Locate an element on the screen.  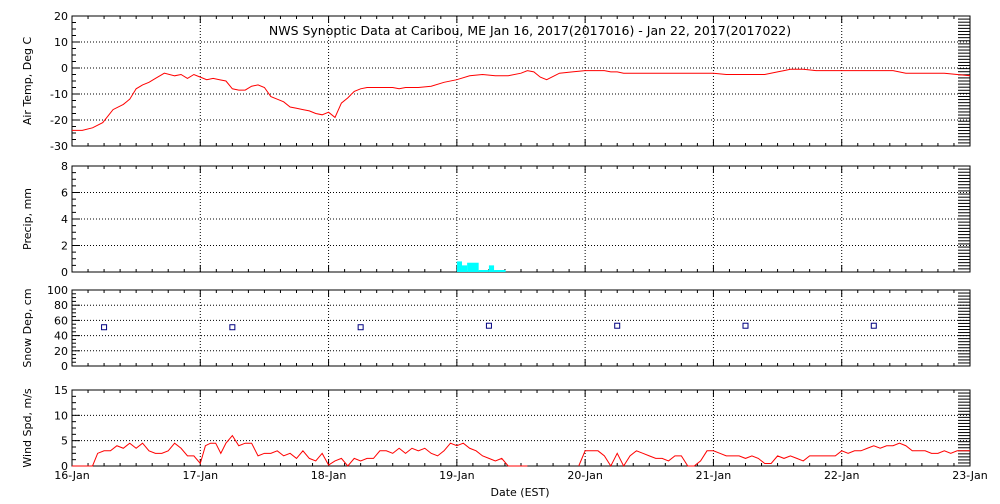
snow-depth-y-tick-label: 80 is located at coordinates (61, 305).